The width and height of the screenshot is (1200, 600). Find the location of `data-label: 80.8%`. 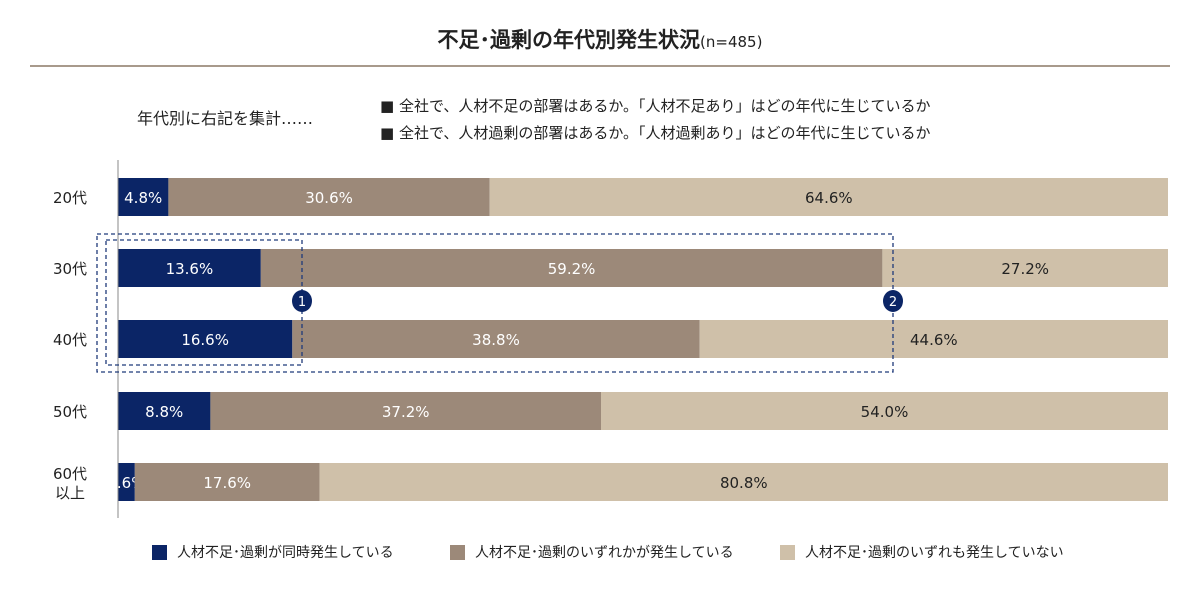

data-label: 80.8% is located at coordinates (744, 483).